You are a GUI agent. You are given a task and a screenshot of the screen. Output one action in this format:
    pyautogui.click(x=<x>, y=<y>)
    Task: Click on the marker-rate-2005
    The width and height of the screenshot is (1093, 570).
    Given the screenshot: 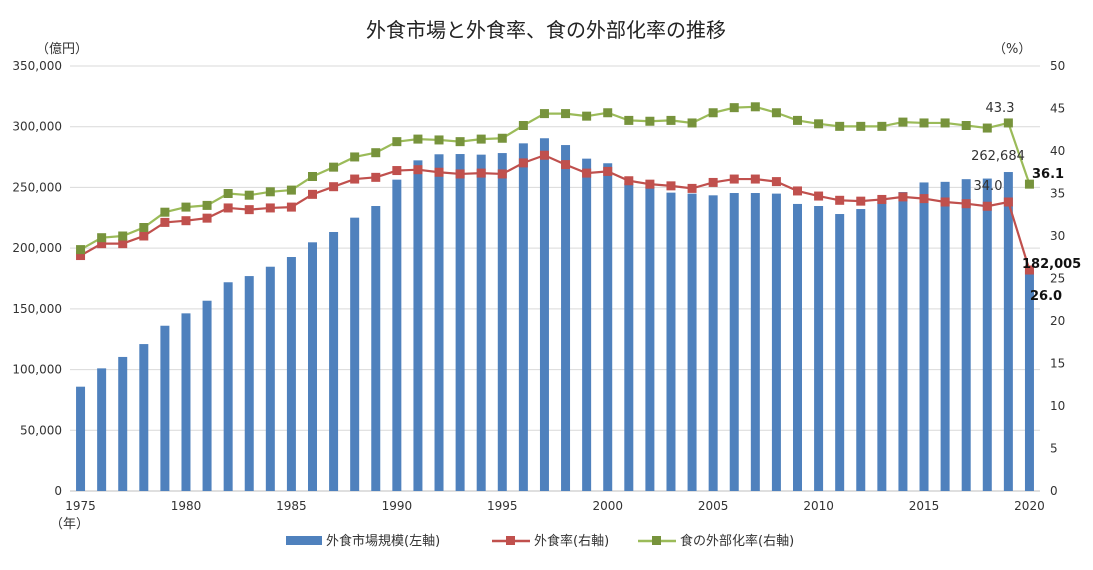 What is the action you would take?
    pyautogui.click(x=713, y=182)
    